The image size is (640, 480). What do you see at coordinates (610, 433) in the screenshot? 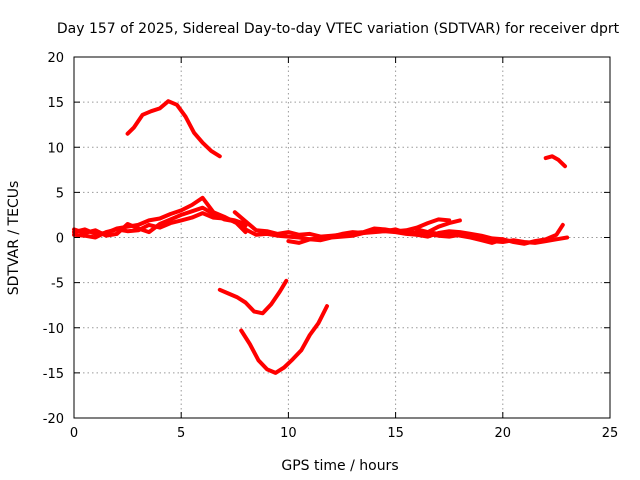
I see `x-tick-label: 25` at bounding box center [610, 433].